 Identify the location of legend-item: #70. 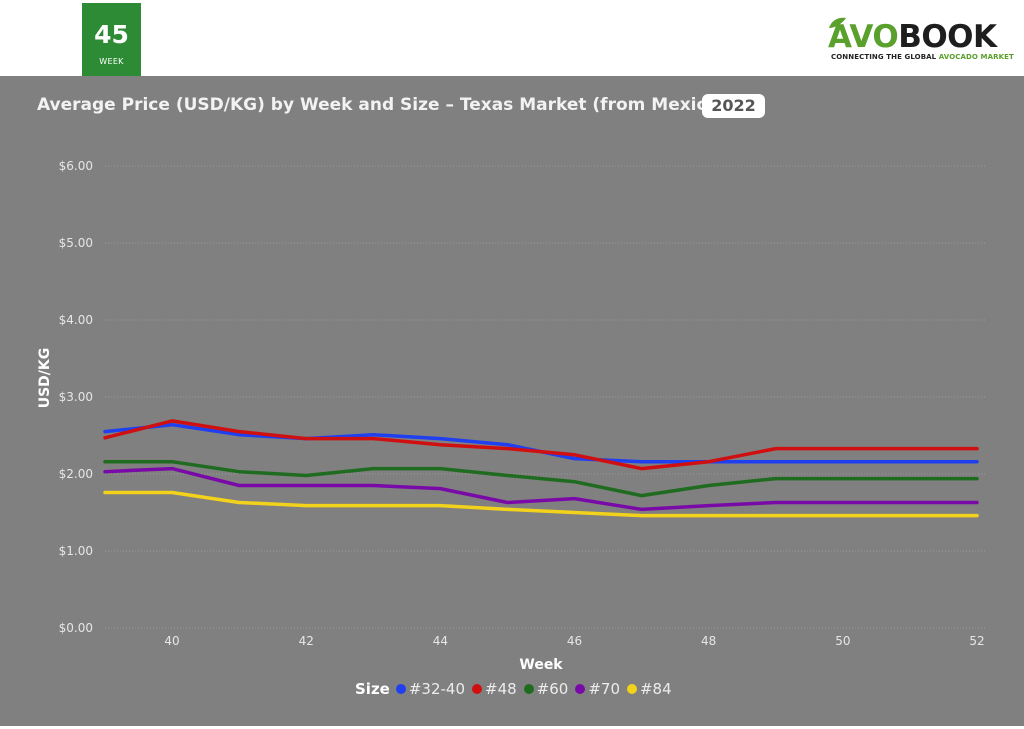
(597, 689).